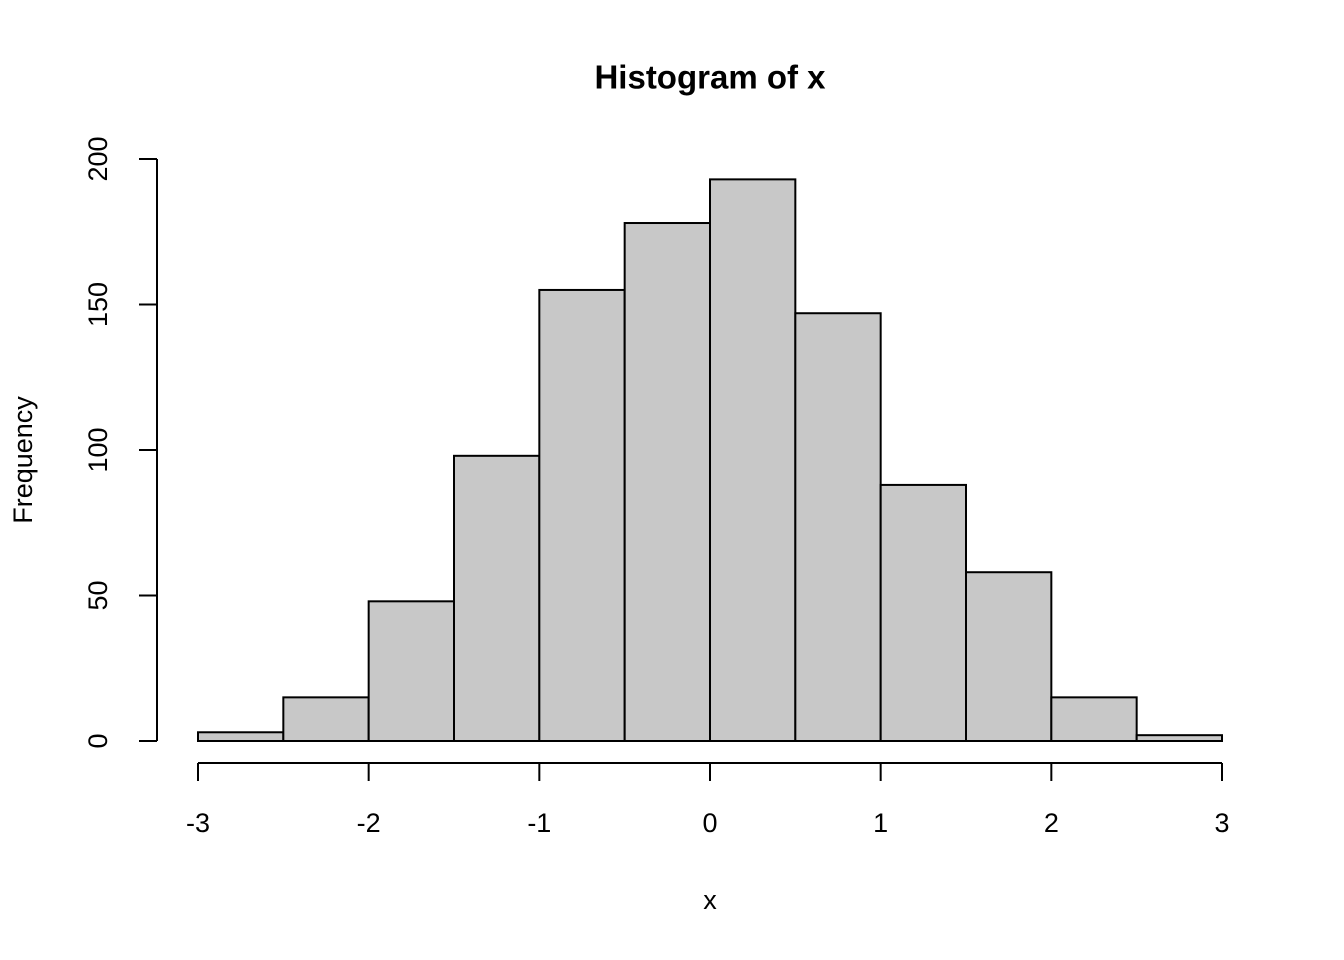 The height and width of the screenshot is (960, 1344). Describe the element at coordinates (98, 158) in the screenshot. I see `y-tick-label: 200` at that location.